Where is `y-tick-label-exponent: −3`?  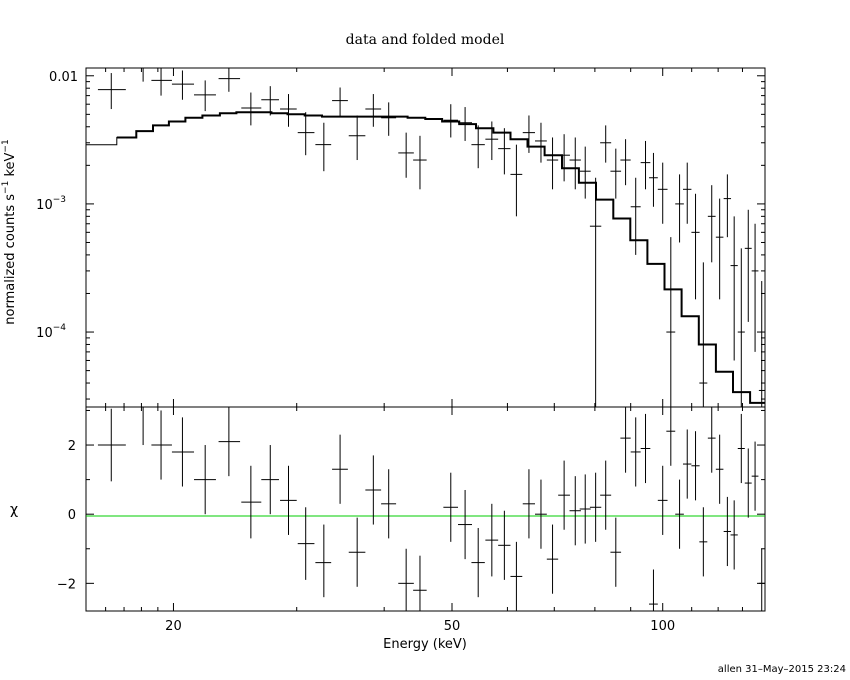 y-tick-label-exponent: −3 is located at coordinates (59, 200).